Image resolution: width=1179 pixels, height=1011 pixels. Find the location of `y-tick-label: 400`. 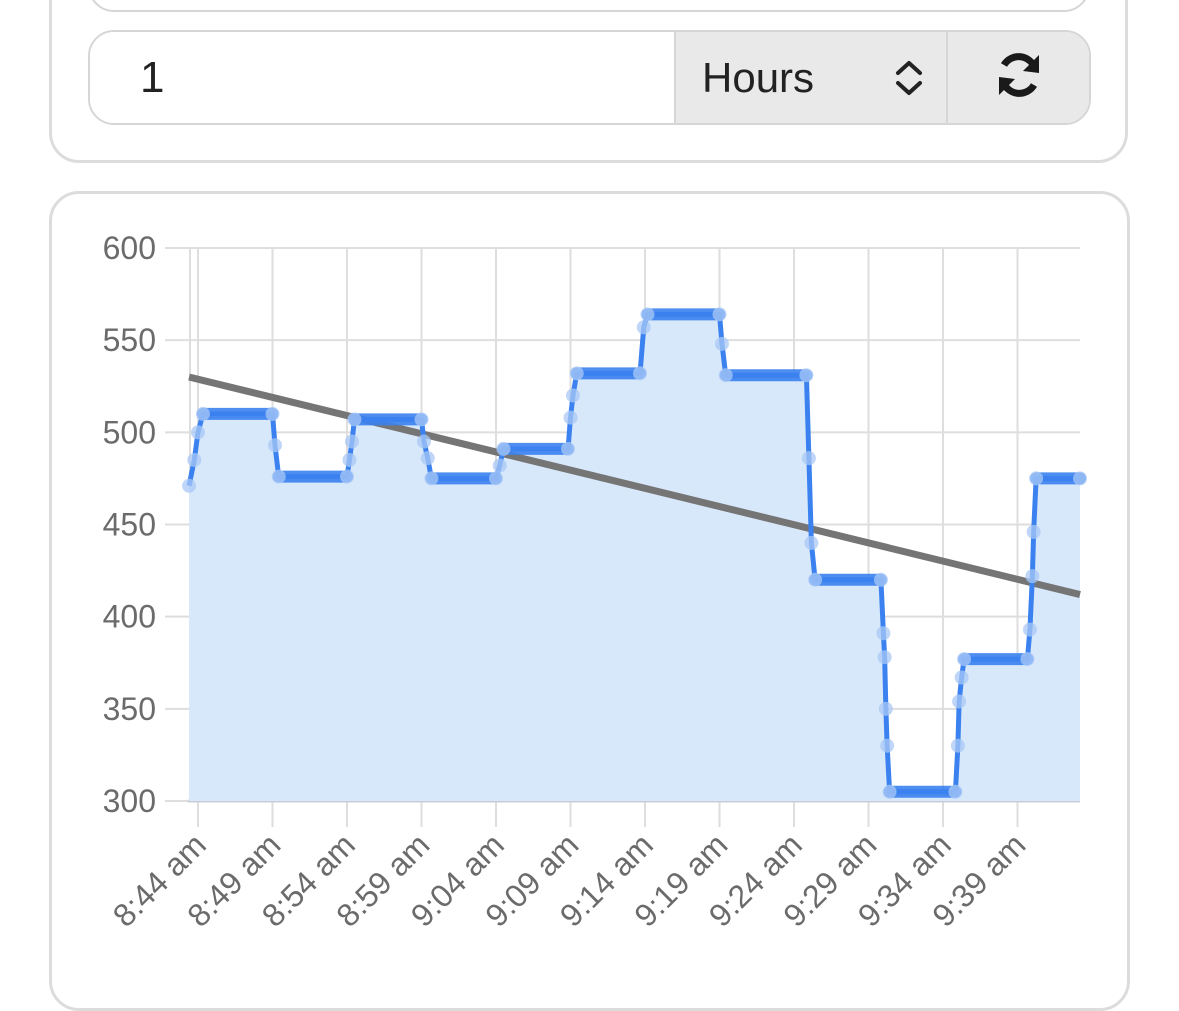

y-tick-label: 400 is located at coordinates (129, 617).